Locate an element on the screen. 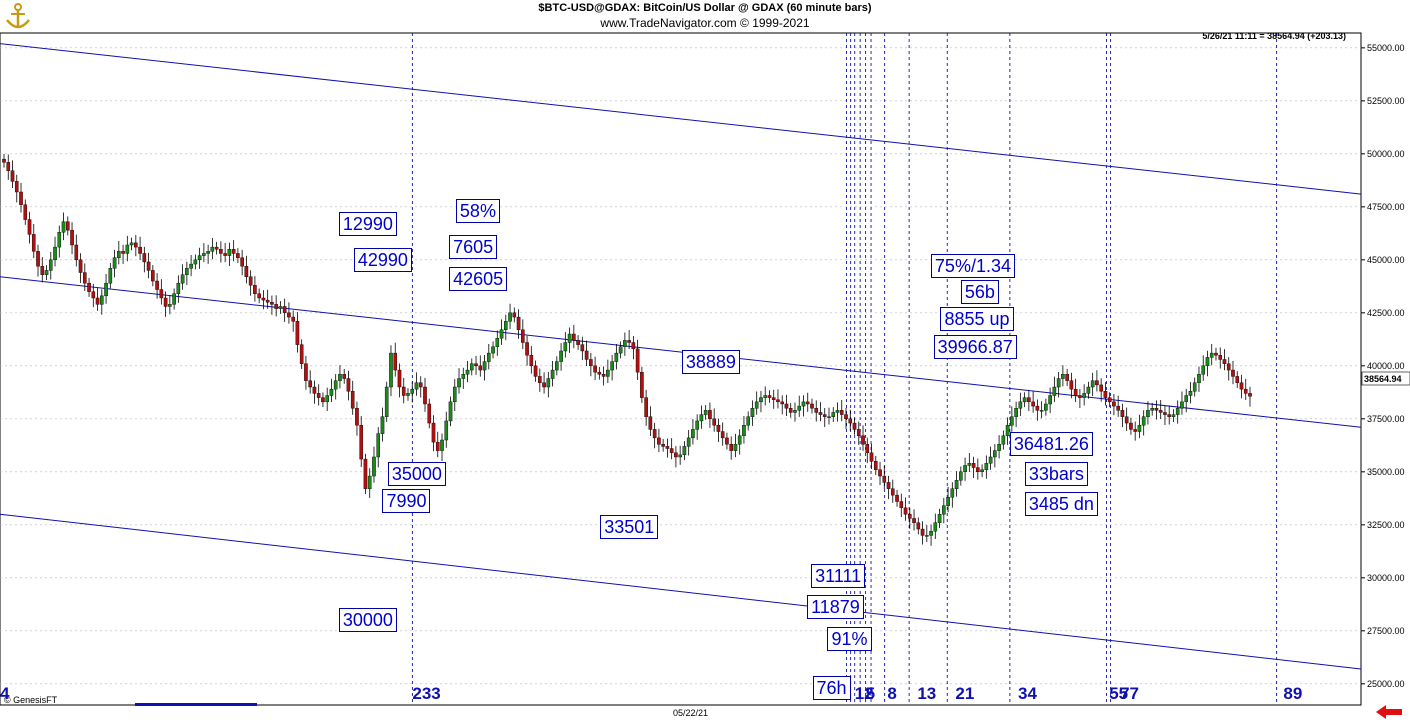 Image resolution: width=1410 pixels, height=723 pixels. y-tick-label: 37500.00 is located at coordinates (1386, 419).